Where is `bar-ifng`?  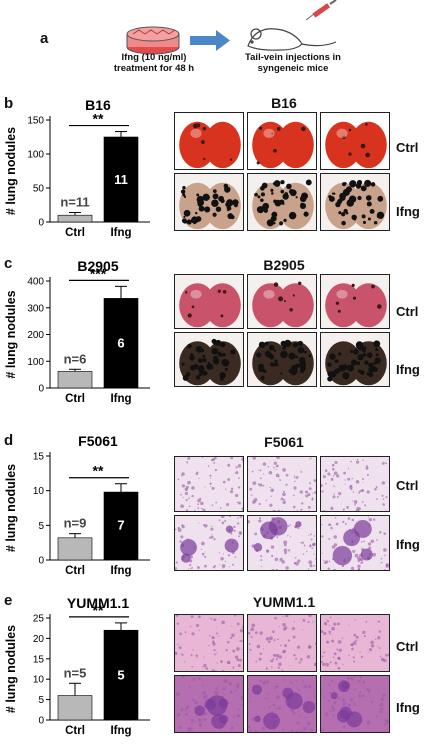 bar-ifng is located at coordinates (121, 526).